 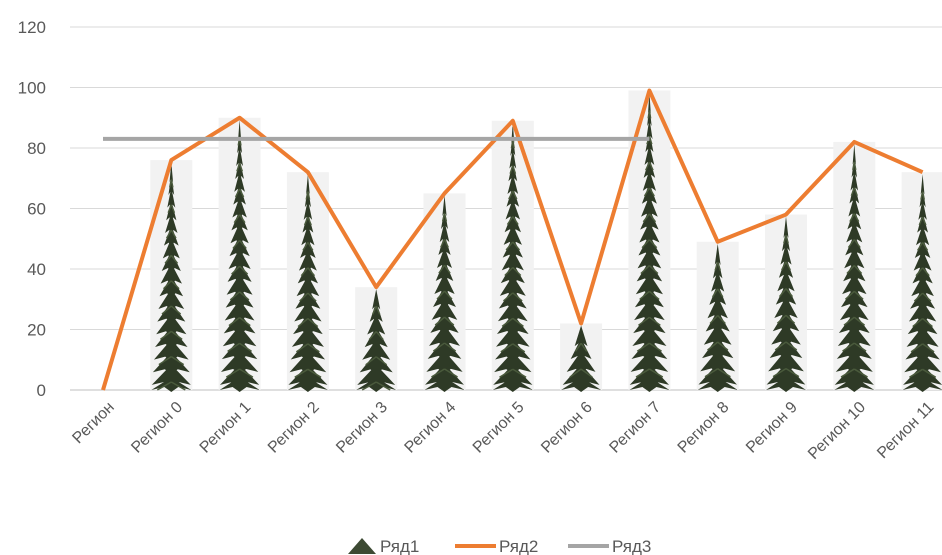 I want to click on legend-item-series-2: Ряд2, so click(x=496, y=546).